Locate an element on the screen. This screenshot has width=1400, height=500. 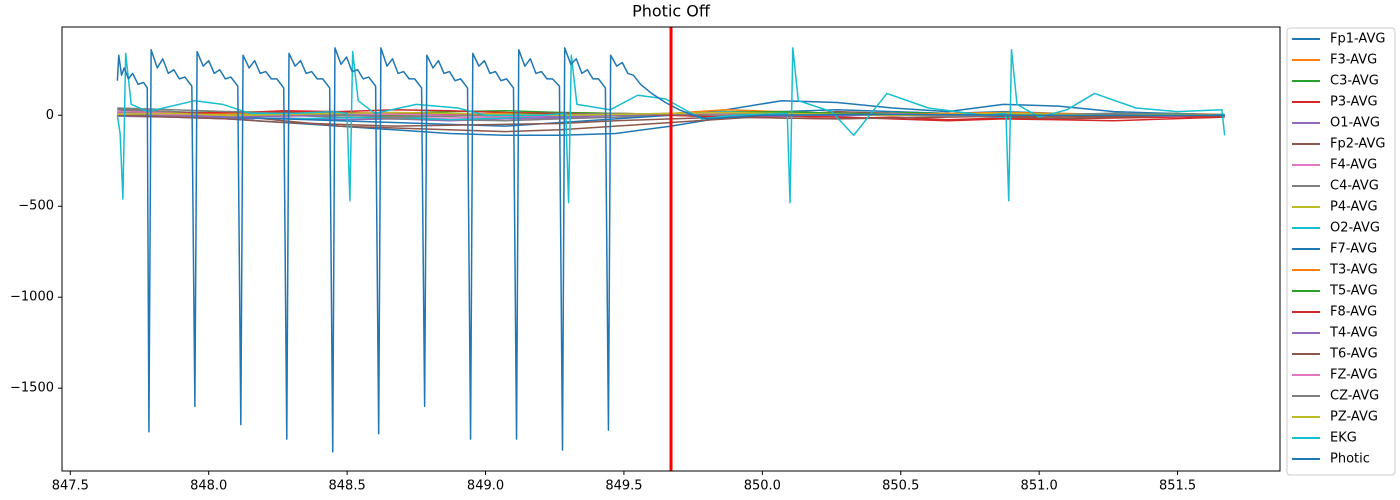
x-tick-label: 849.5 is located at coordinates (623, 486).